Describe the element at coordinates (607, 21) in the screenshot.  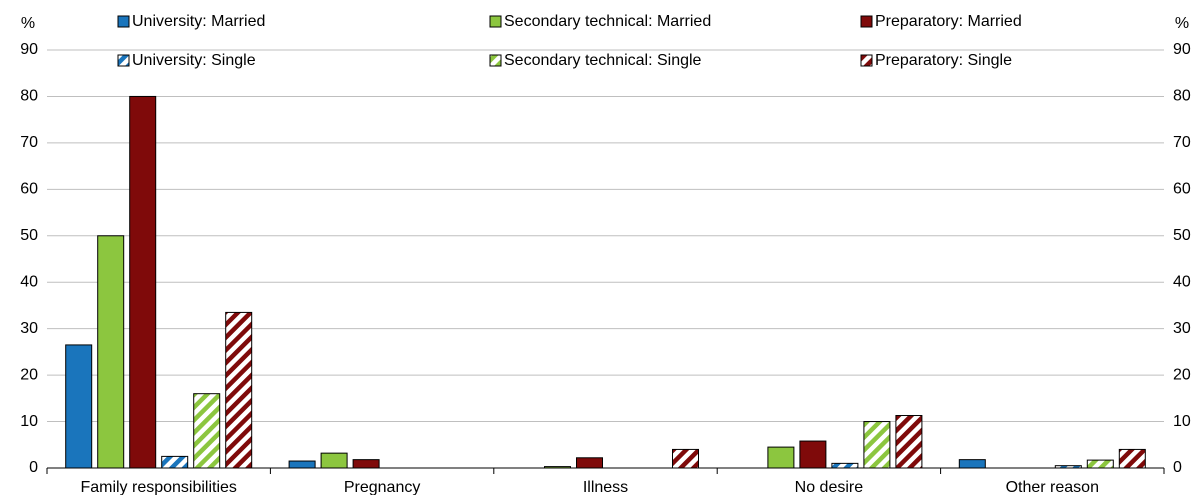
I see `legend-label: Secondary technical: Married` at that location.